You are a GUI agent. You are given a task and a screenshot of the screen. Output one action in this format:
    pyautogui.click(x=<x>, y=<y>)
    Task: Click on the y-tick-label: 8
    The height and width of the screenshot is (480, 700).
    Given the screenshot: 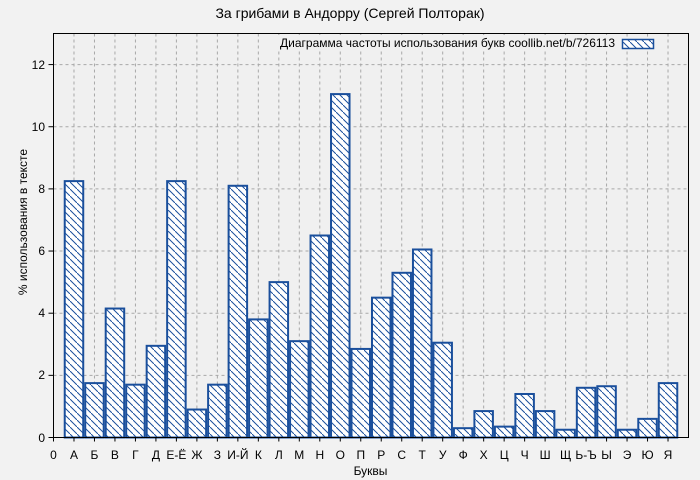 What is the action you would take?
    pyautogui.click(x=41, y=188)
    